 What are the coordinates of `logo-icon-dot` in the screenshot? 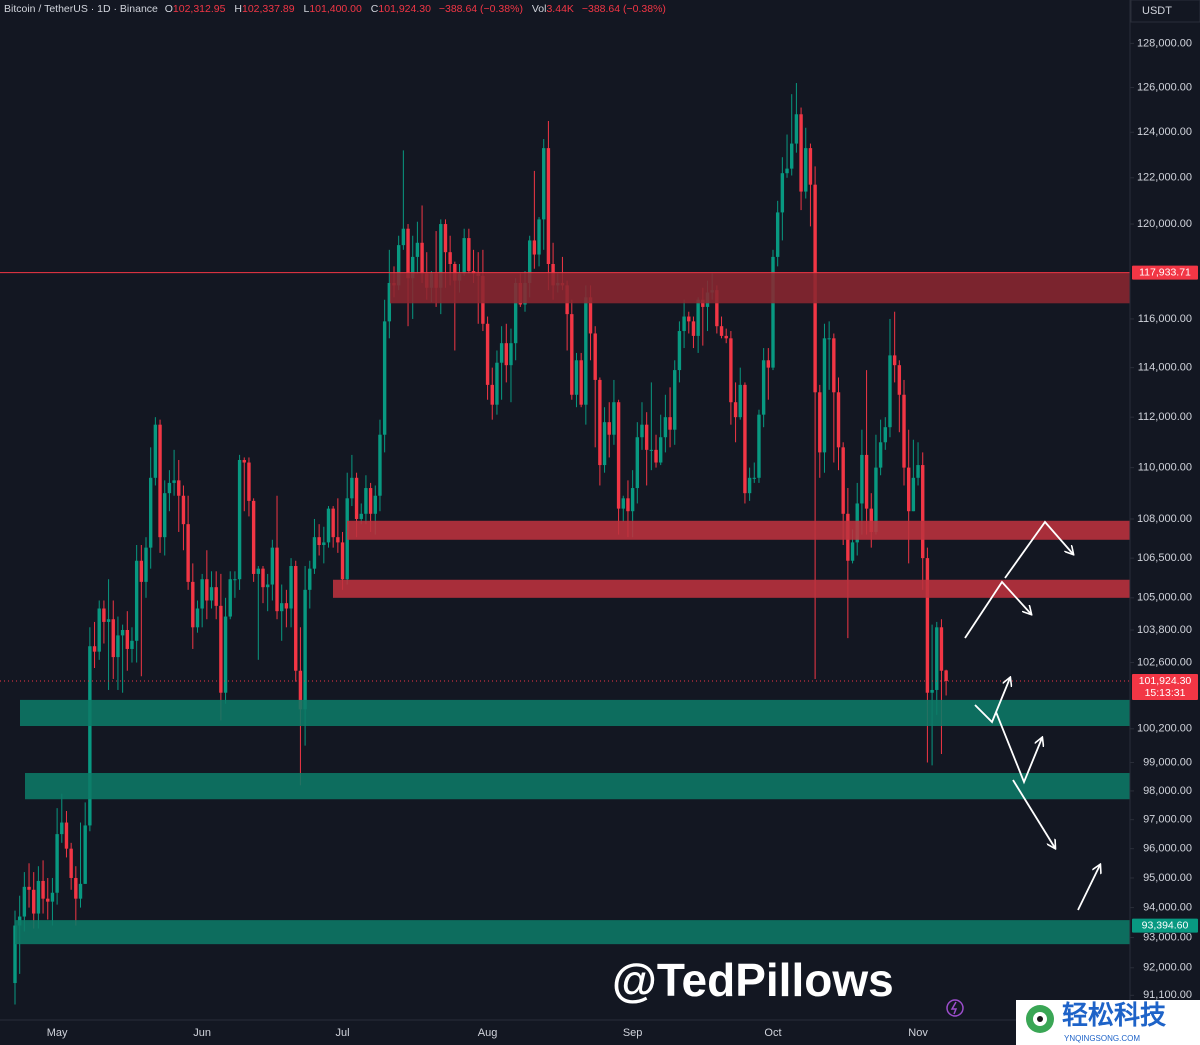 It's located at (1040, 1019).